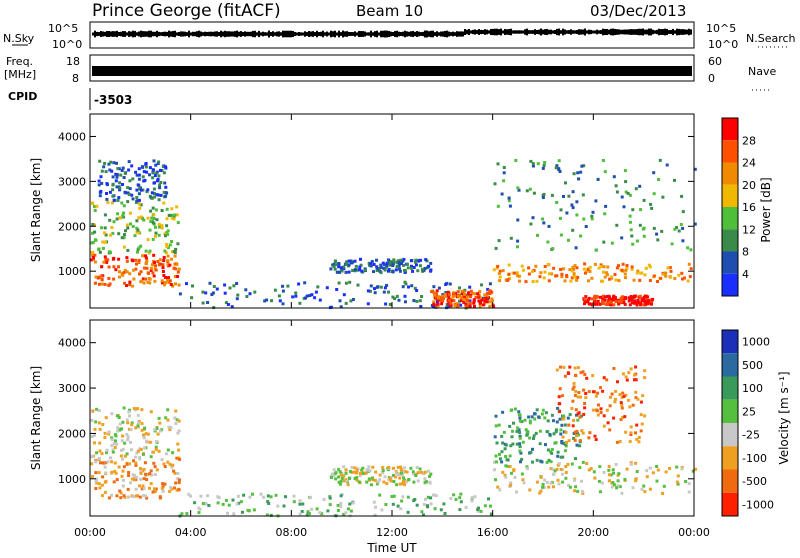 The width and height of the screenshot is (800, 558). What do you see at coordinates (730, 173) in the screenshot?
I see `power-colorbar-swatch` at bounding box center [730, 173].